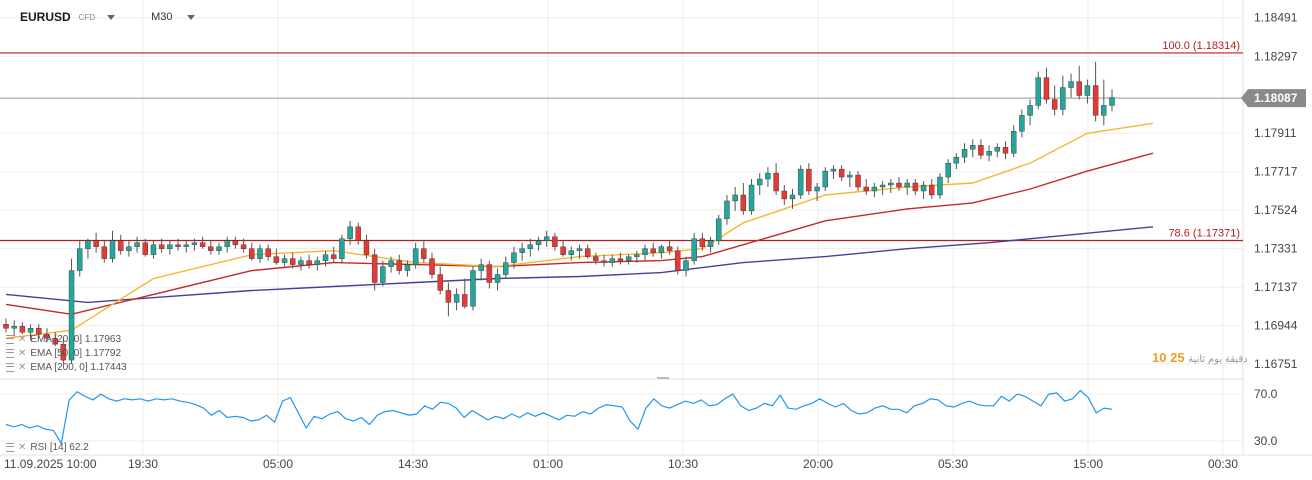 The image size is (1312, 480). I want to click on ema20-legend: ✕ EMA [20, 0] 1.17963, so click(63, 339).